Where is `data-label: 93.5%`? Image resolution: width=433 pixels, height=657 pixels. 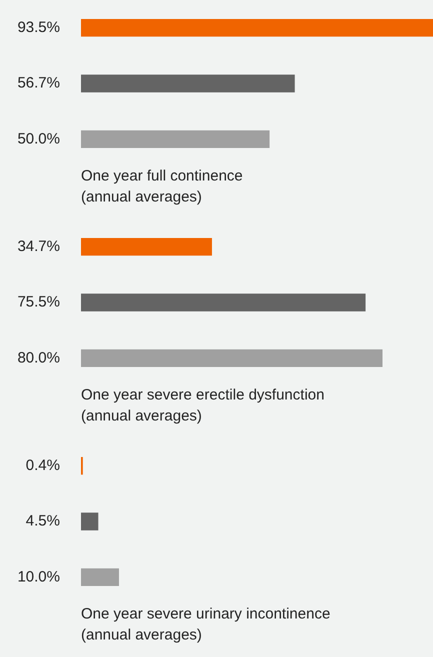
data-label: 93.5% is located at coordinates (38, 27).